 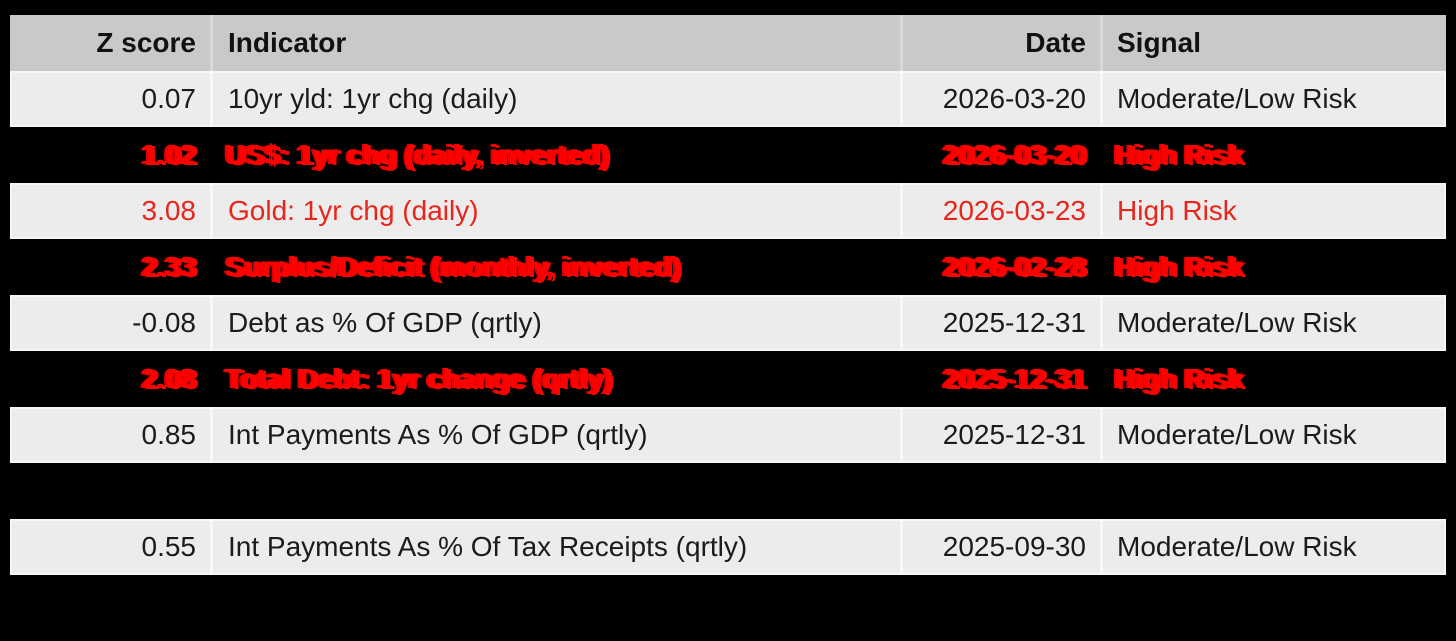 What do you see at coordinates (555, 99) in the screenshot?
I see `indicator-cell: 10yr yld: 1yr chg (daily)` at bounding box center [555, 99].